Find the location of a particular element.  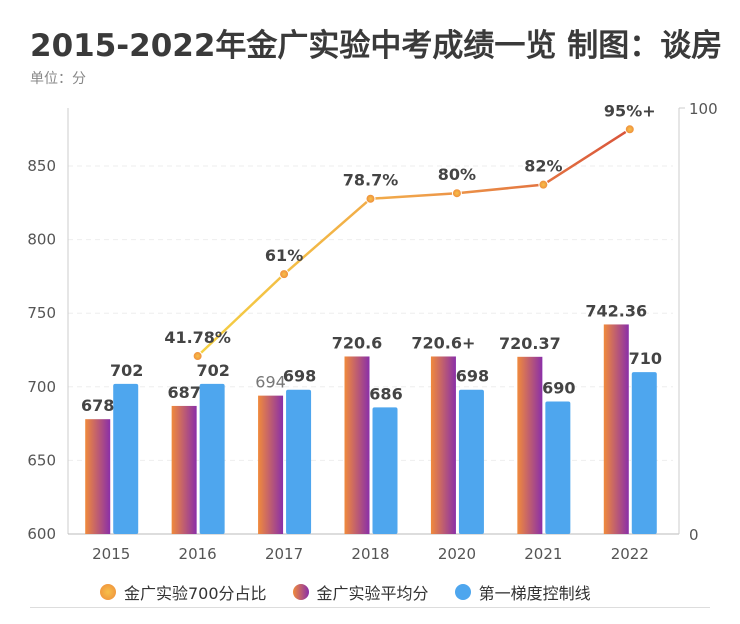

line-point-label: 80% is located at coordinates (457, 174).